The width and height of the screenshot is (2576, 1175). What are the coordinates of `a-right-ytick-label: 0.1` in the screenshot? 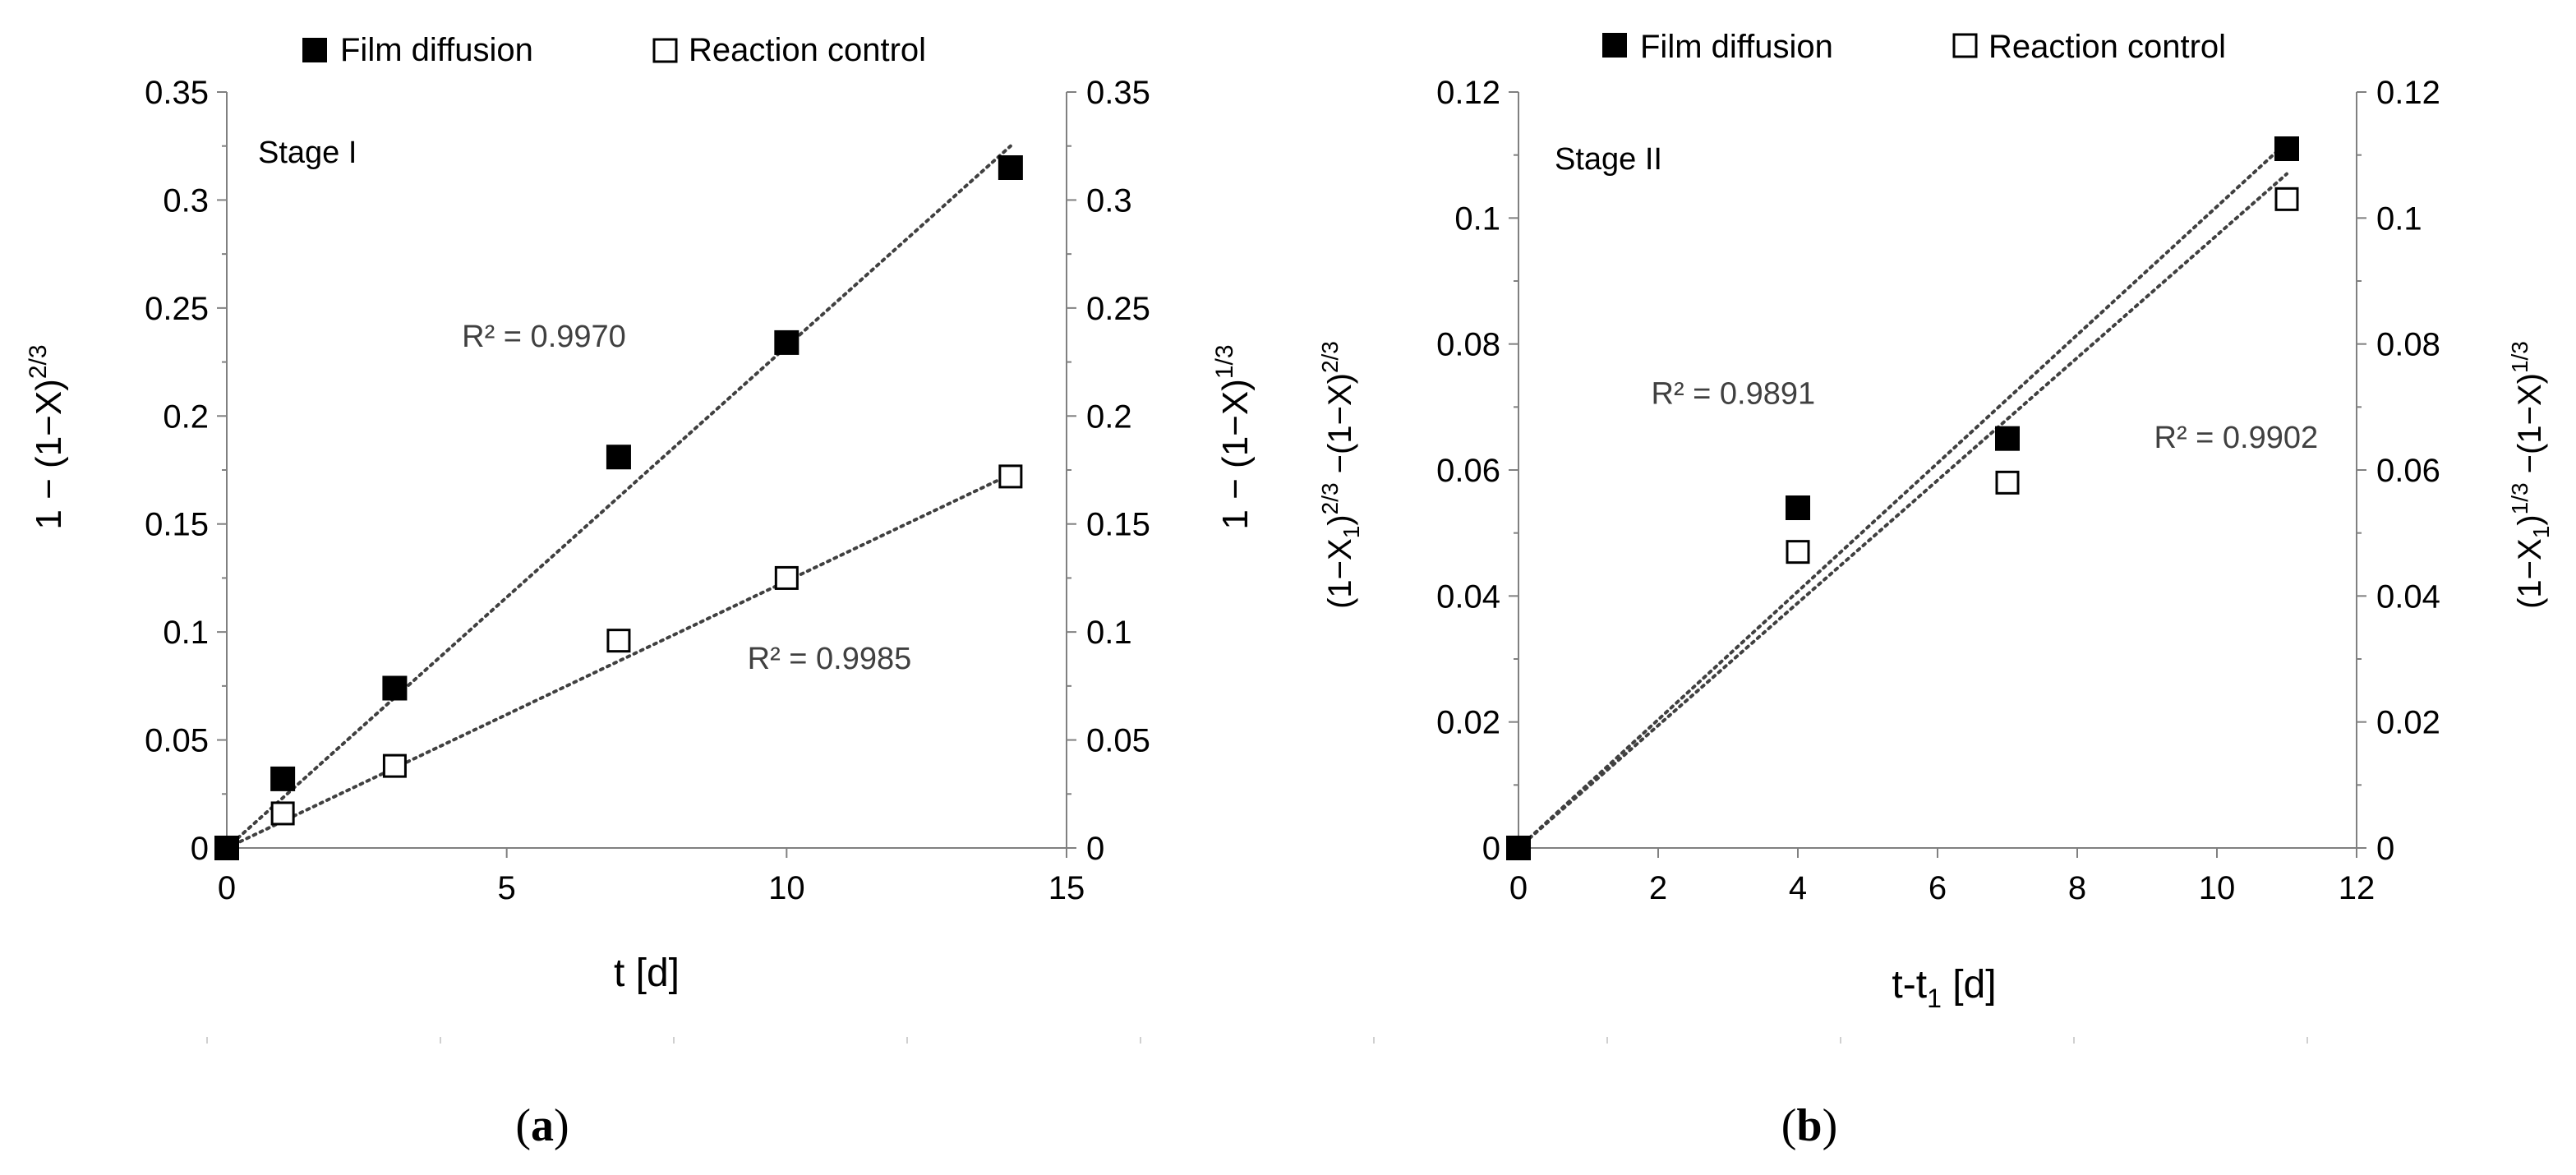 It's located at (1109, 633).